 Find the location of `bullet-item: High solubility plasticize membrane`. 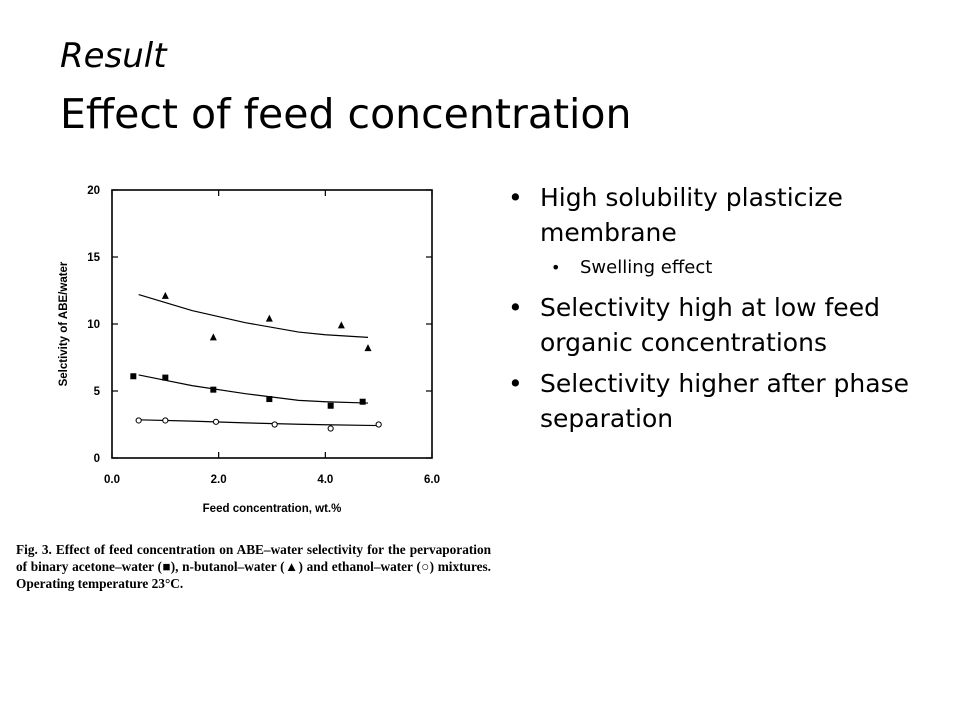

bullet-item: High solubility plasticize membrane is located at coordinates (730, 215).